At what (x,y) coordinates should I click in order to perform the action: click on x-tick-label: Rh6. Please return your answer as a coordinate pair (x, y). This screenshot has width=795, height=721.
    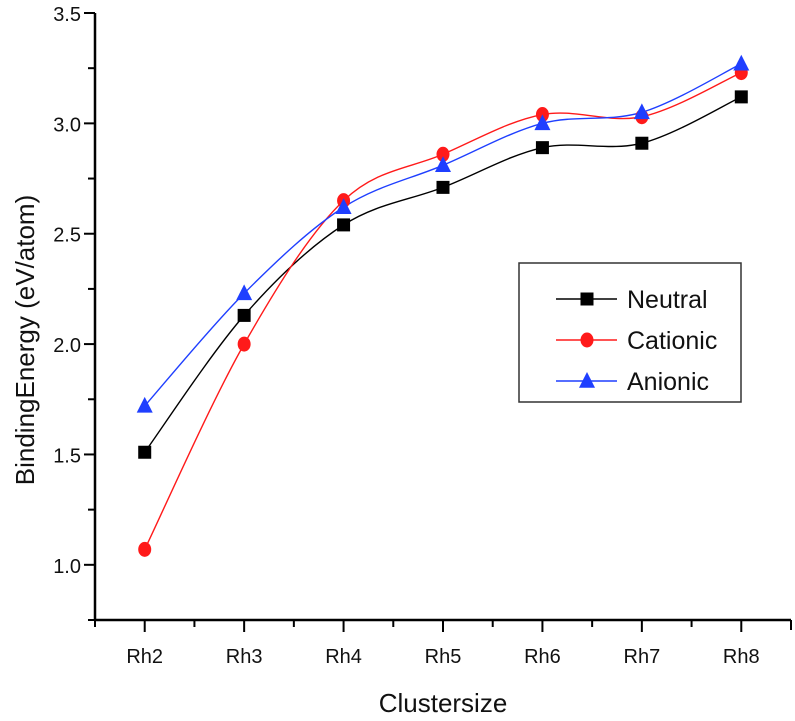
    Looking at the image, I should click on (542, 657).